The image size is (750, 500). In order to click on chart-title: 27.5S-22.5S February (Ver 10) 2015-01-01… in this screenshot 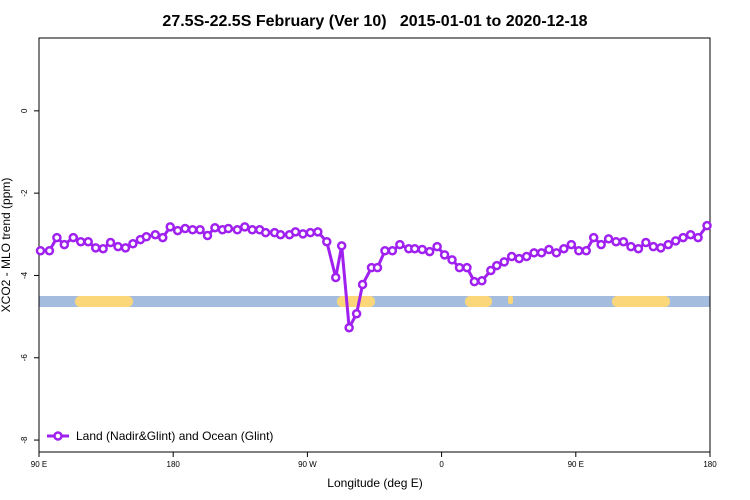, I will do `click(374, 21)`.